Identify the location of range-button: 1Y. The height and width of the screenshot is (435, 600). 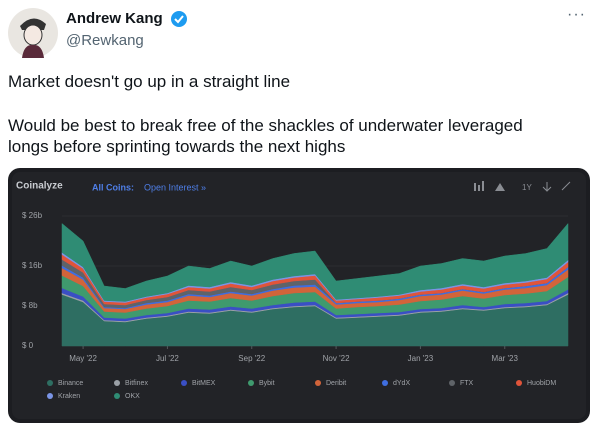
(527, 187).